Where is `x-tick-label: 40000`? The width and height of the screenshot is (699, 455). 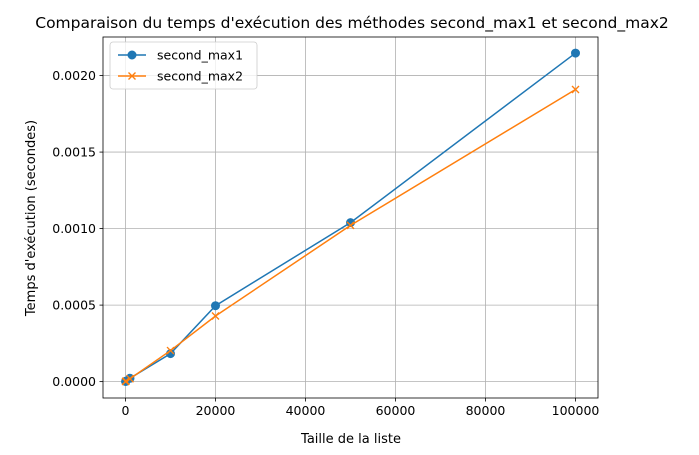
x-tick-label: 40000 is located at coordinates (306, 410).